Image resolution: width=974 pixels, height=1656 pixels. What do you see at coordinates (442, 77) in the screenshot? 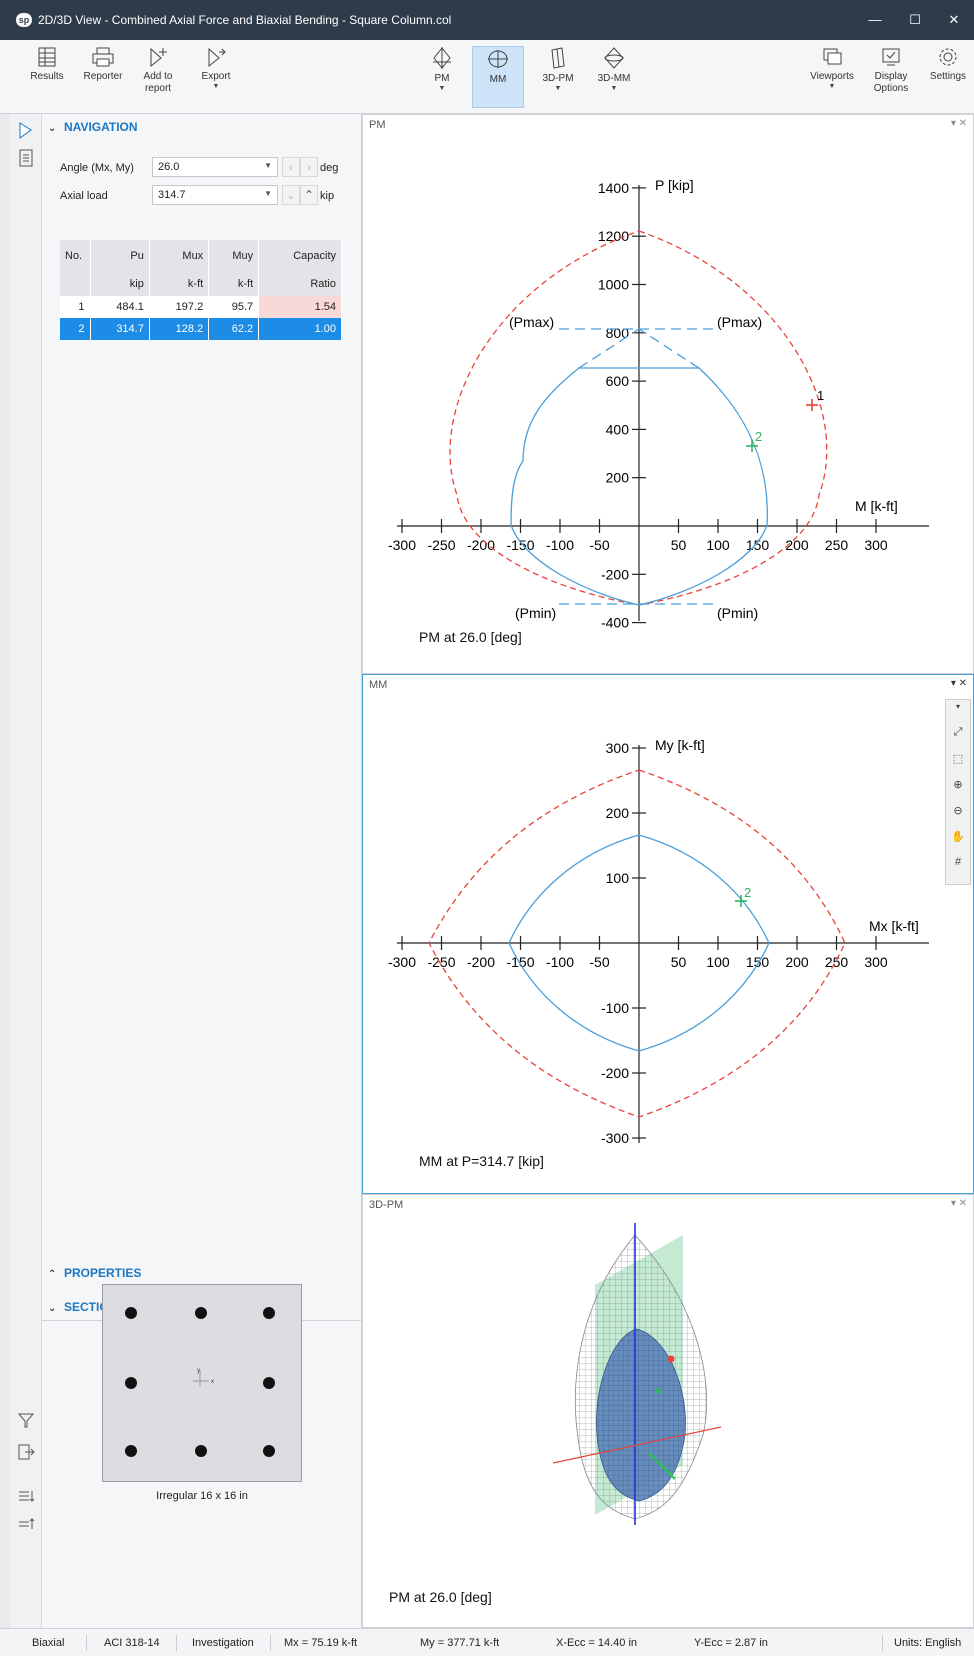
I see `pm-view-button: PM ▼` at bounding box center [442, 77].